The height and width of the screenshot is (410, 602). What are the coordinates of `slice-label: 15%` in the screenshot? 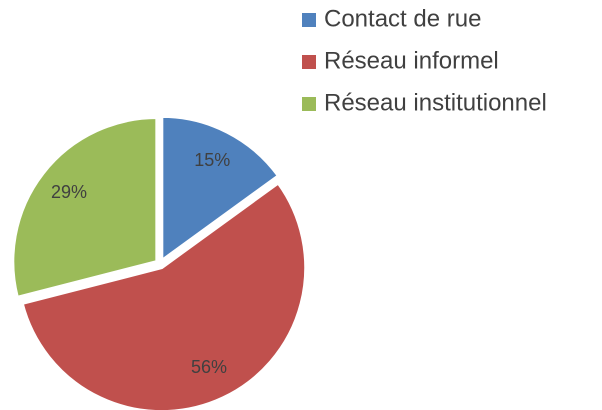 It's located at (212, 160).